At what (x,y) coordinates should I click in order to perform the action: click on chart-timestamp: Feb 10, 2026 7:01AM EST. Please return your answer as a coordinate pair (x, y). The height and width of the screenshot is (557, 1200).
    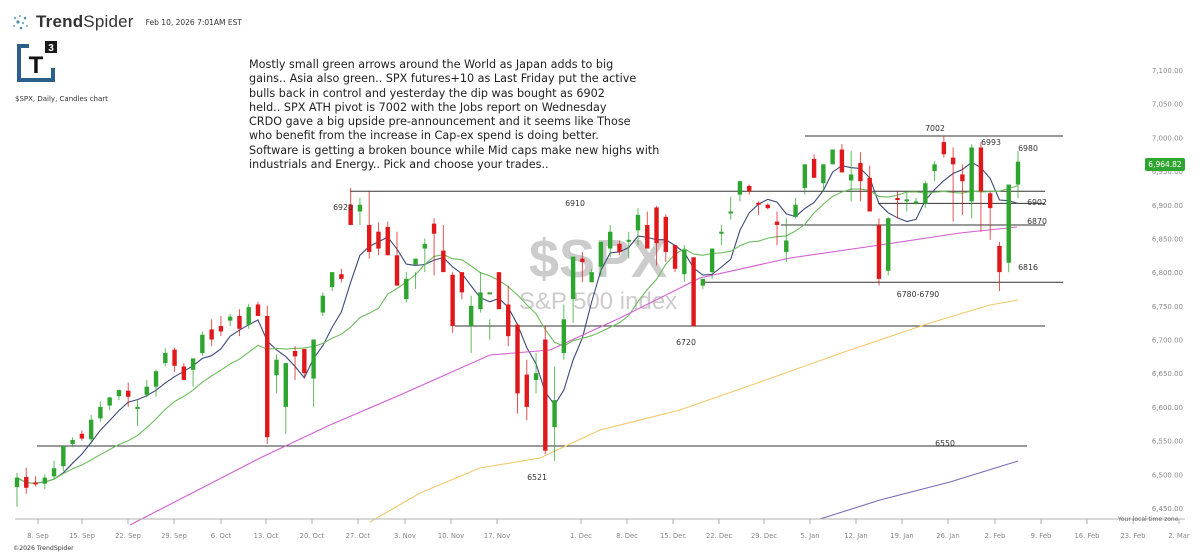
    Looking at the image, I should click on (193, 22).